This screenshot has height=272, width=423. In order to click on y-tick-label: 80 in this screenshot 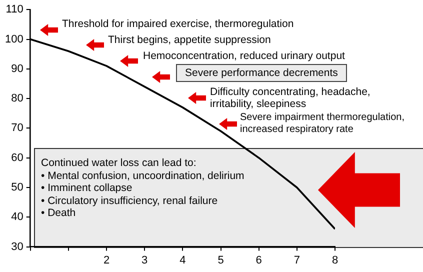, I will do `click(17, 98)`.